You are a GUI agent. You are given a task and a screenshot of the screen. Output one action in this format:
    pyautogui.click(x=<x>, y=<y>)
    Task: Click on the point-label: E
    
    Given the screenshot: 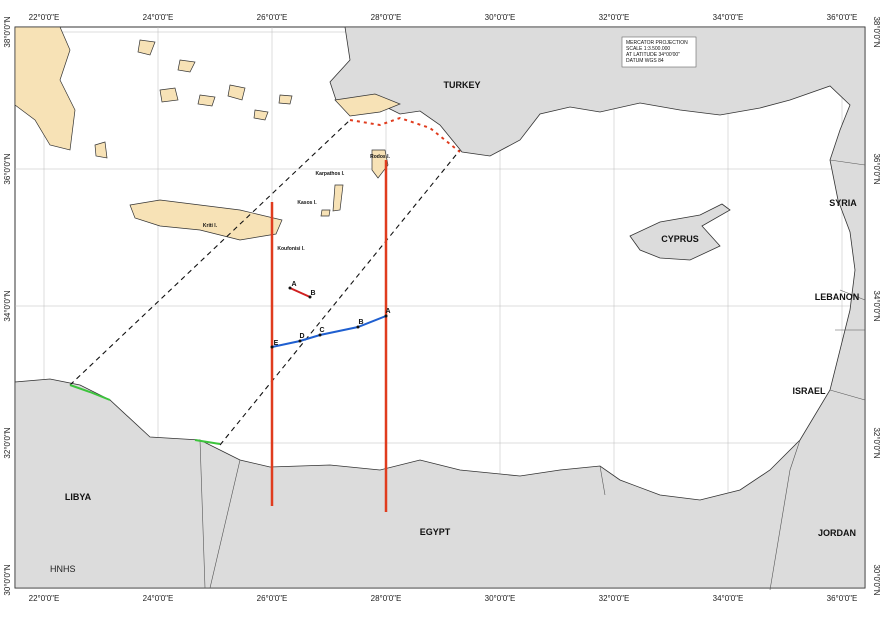 What is the action you would take?
    pyautogui.click(x=276, y=343)
    